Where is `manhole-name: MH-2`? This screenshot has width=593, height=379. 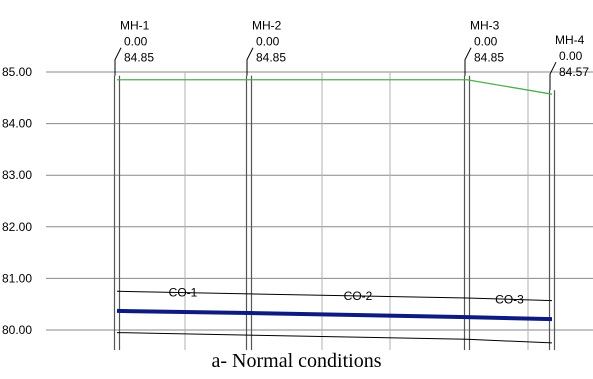 manhole-name: MH-2 is located at coordinates (267, 26).